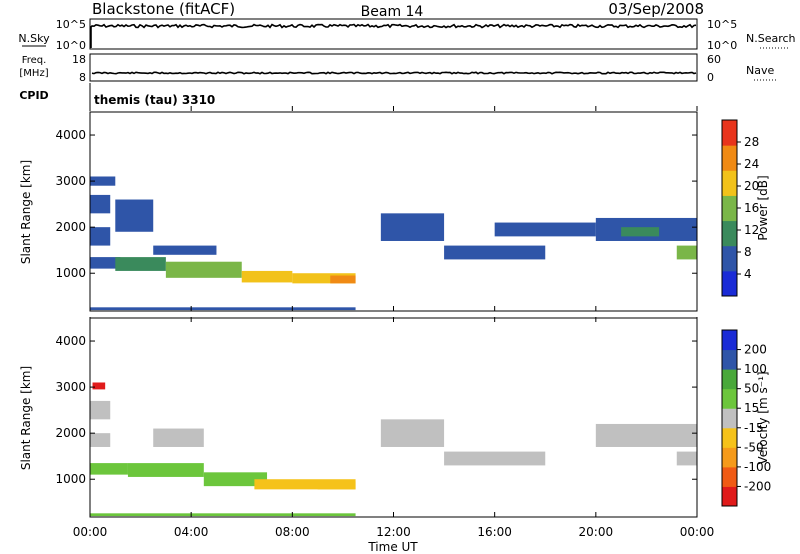  I want to click on cpid-panel: CPID themis (tau) 3310, so click(117, 96).